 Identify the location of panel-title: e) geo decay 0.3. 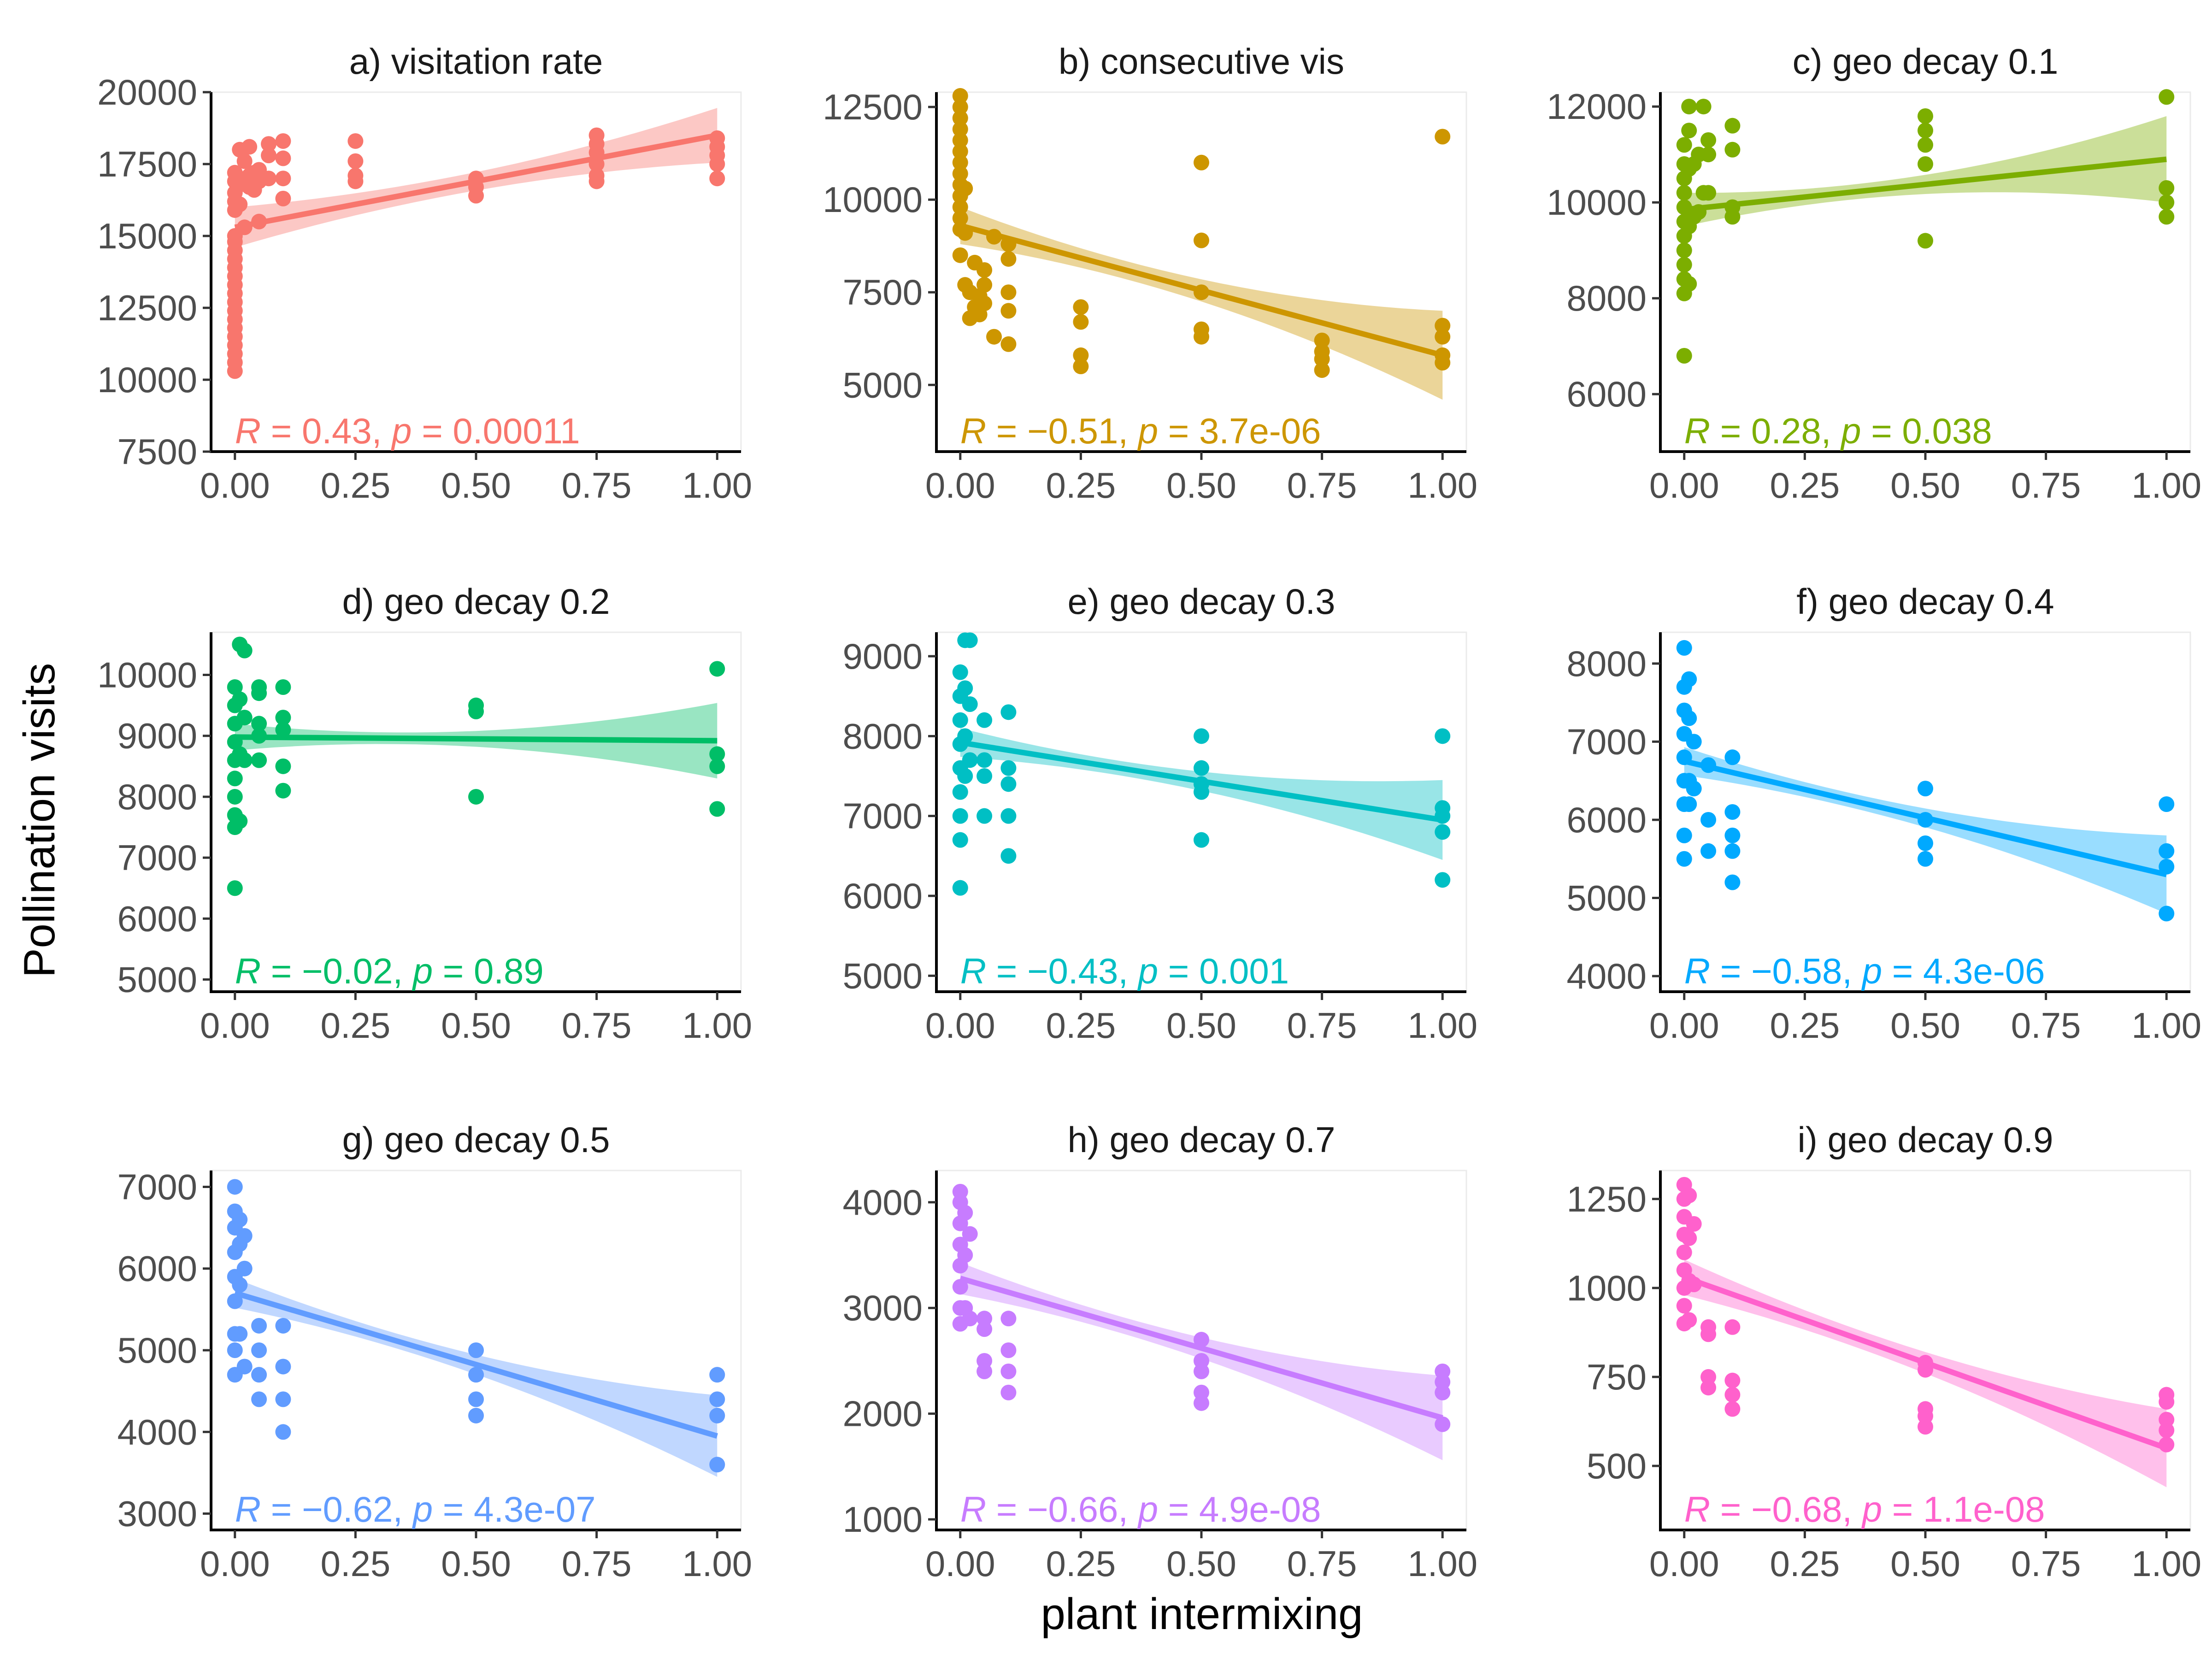
(1201, 601).